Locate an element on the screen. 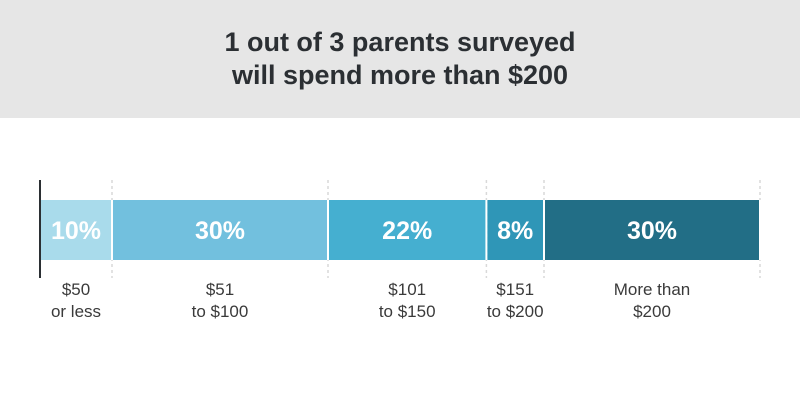 This screenshot has height=400, width=800. category-label: to $150 is located at coordinates (407, 311).